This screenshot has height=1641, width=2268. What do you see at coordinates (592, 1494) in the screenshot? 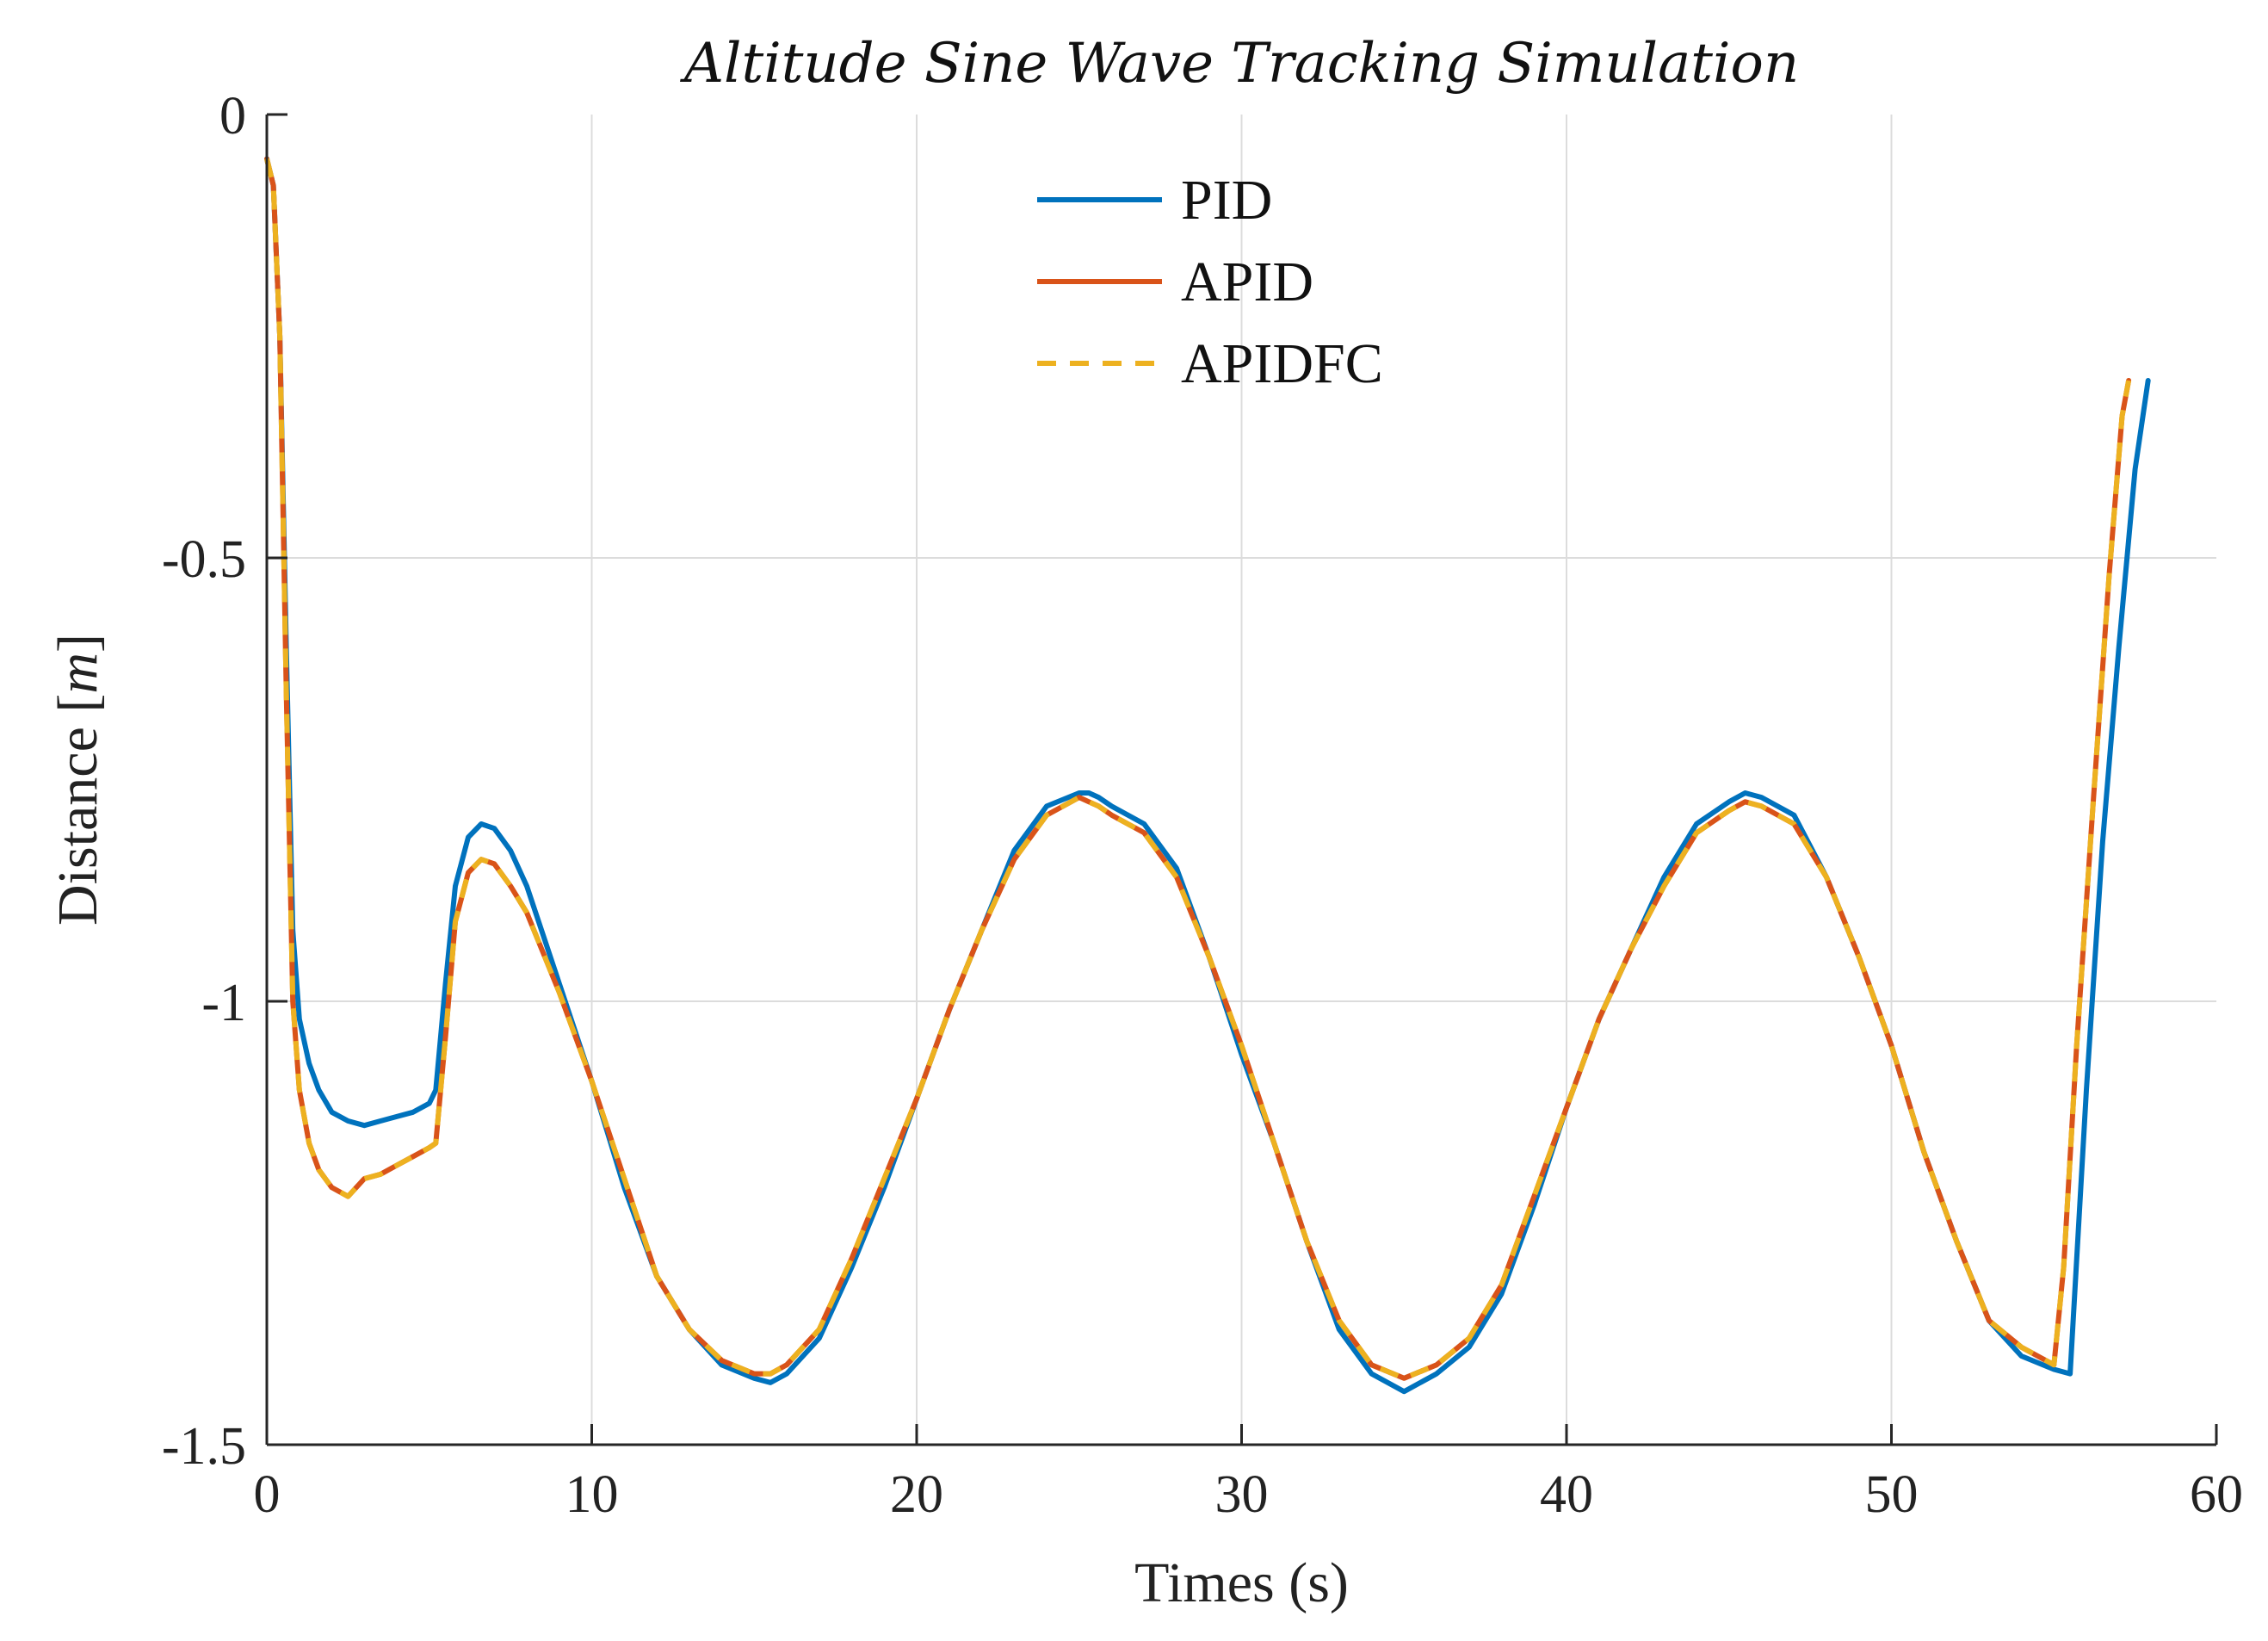
I see `x-tick-label: 10` at bounding box center [592, 1494].